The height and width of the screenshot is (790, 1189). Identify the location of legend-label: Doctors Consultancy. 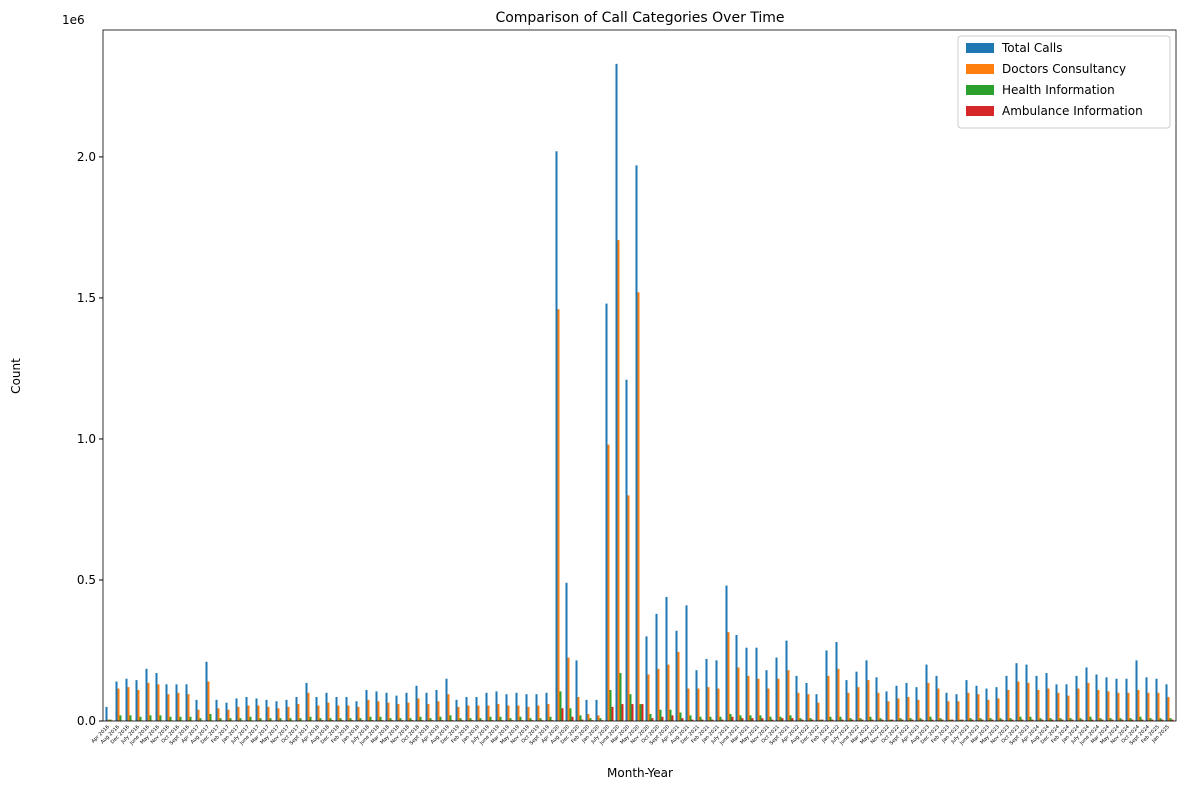
(1064, 69).